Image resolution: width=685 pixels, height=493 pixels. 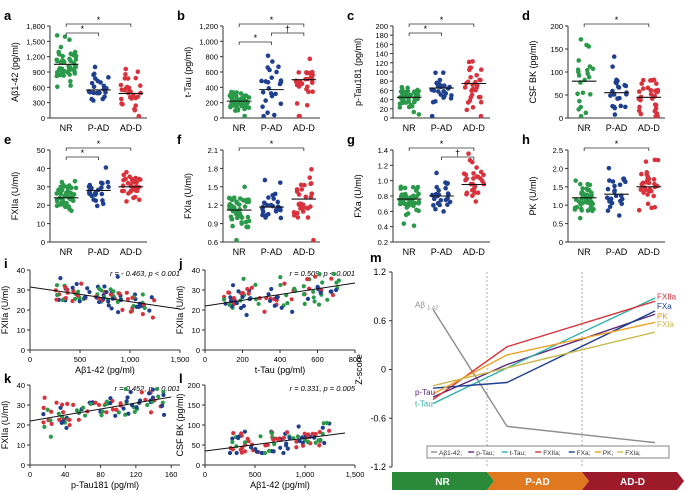 What do you see at coordinates (105, 370) in the screenshot?
I see `x-axis-label: Aβ1-42 (pg/ml)` at bounding box center [105, 370].